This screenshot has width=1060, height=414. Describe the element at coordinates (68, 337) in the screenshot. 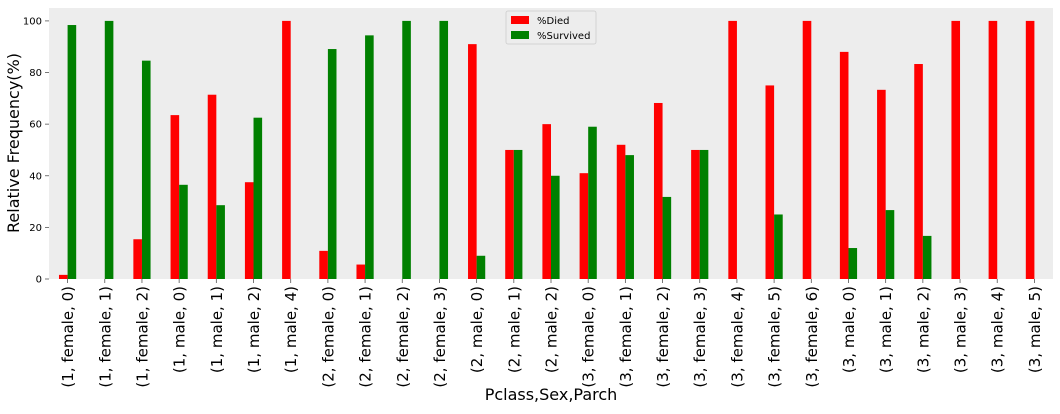

I see `x-tick-label: (1, female, 0)` at that location.